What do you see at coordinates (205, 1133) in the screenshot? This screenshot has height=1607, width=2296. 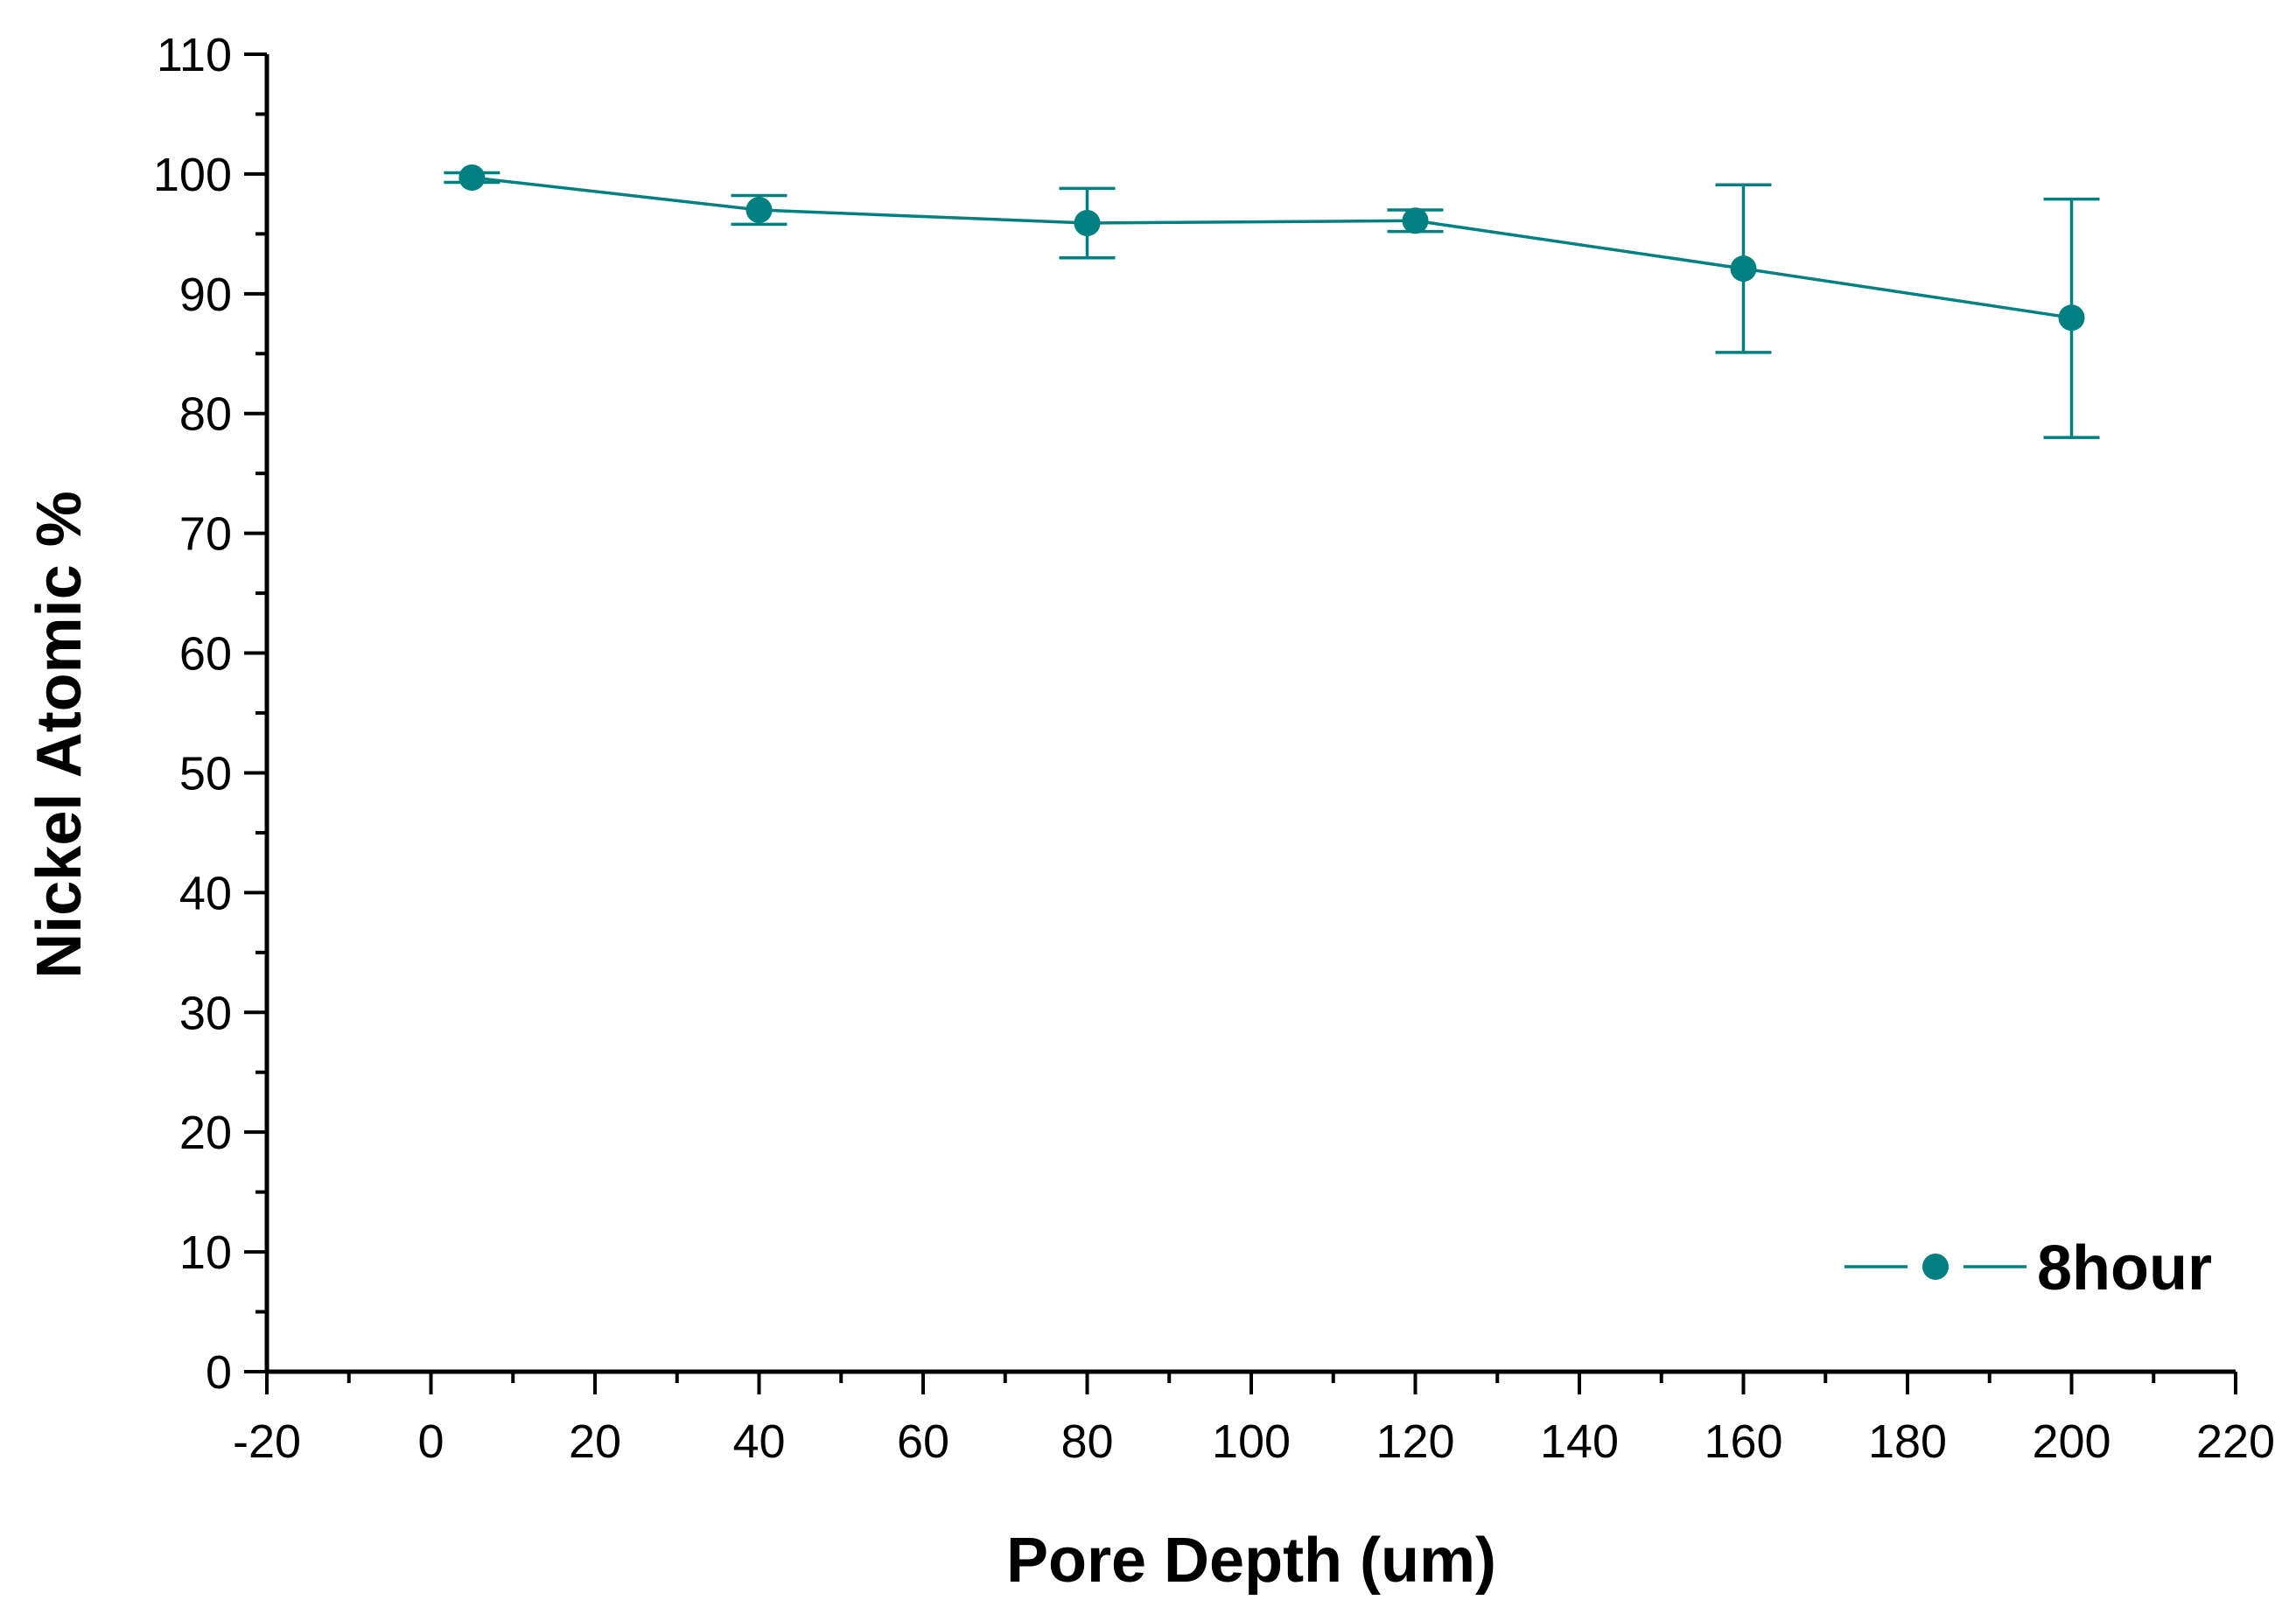 I see `y-tick-label: 20` at bounding box center [205, 1133].